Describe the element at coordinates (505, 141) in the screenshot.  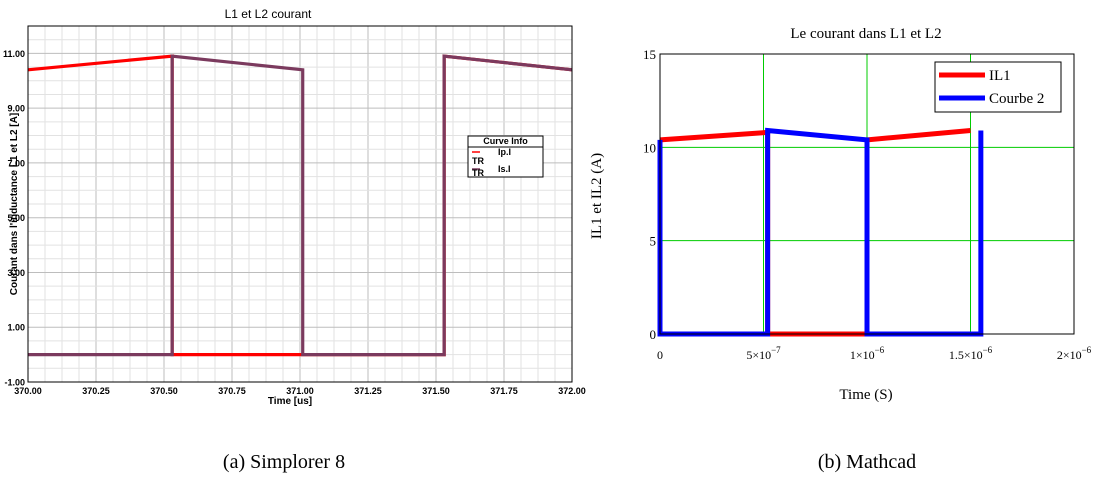
I see `simplorer-legend-title: Curve Info` at that location.